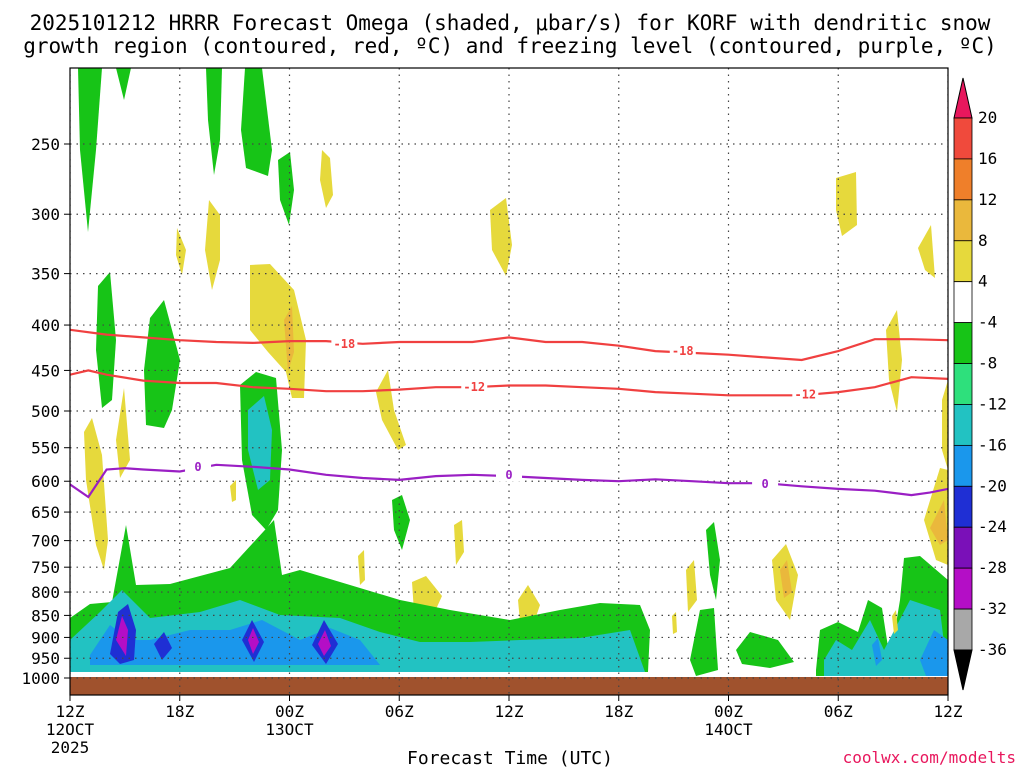 This screenshot has width=1024, height=768. Describe the element at coordinates (886, 638) in the screenshot. I see `omega-region-teal` at that location.